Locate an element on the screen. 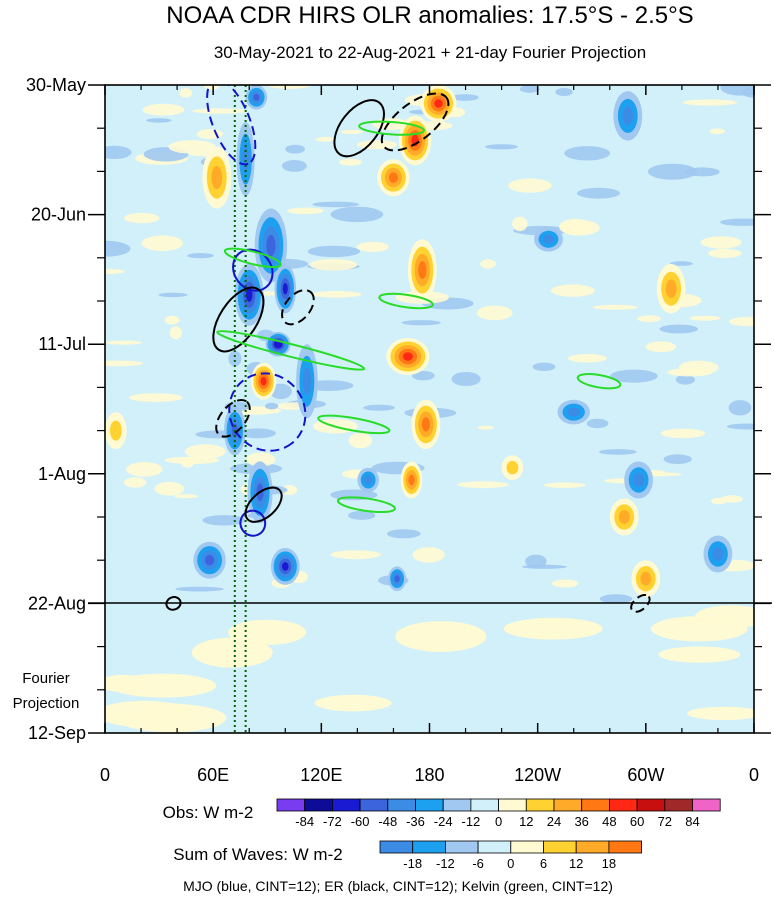 The width and height of the screenshot is (774, 899). waves-colorbar: -18 -12 -6 0 6 12 18 is located at coordinates (511, 855).